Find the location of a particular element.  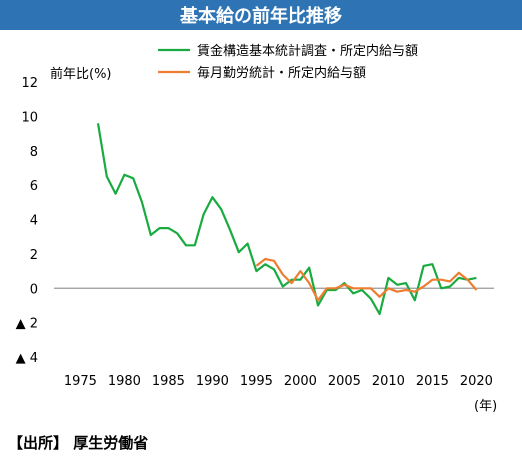

y-tick-label: 6 is located at coordinates (34, 186).